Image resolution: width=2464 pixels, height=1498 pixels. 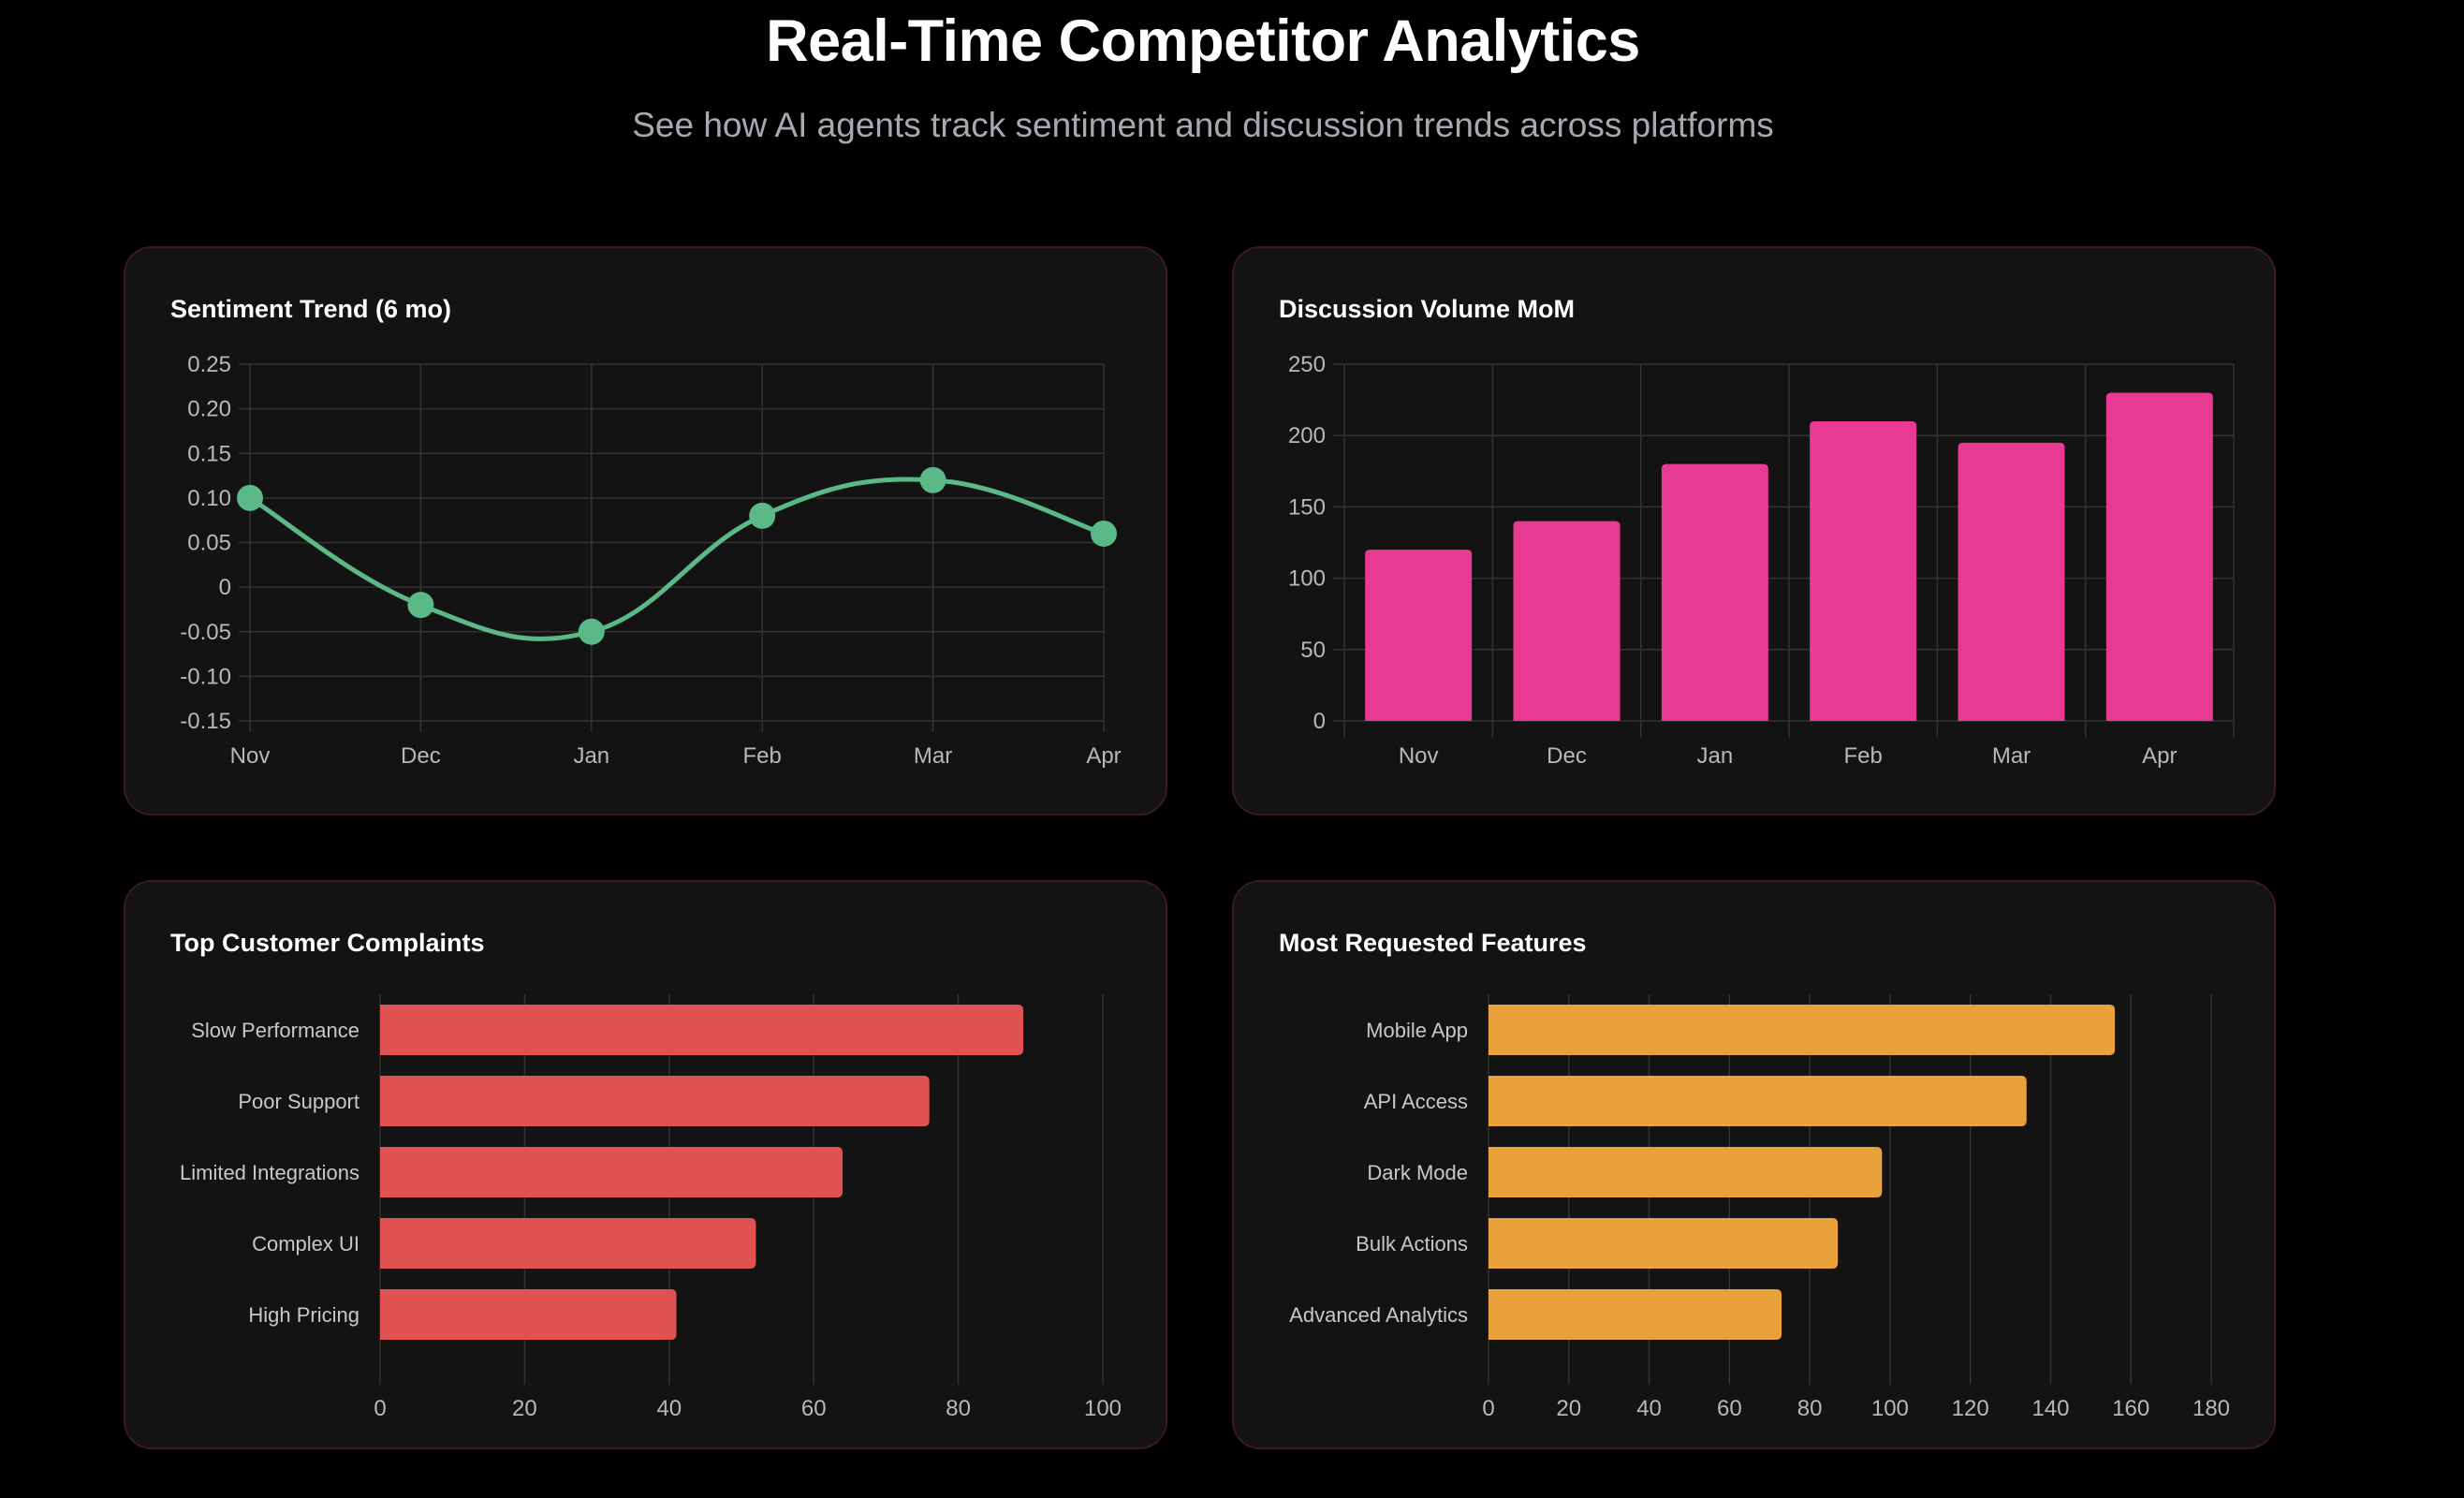 I want to click on discussion-volume-chart: 250 200 150 100 50 0 Nov Dec Jan Feb Mar Apr, so click(x=1761, y=560).